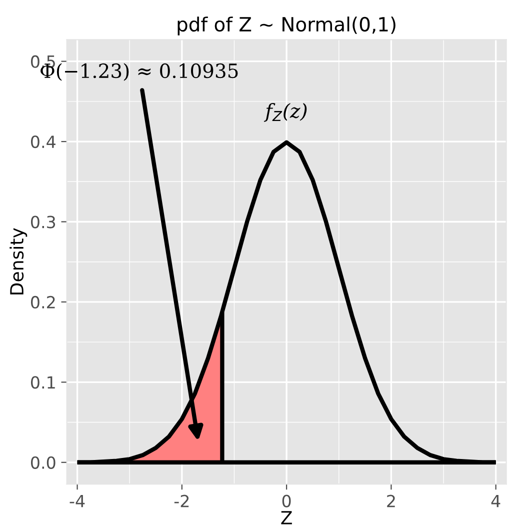 Image resolution: width=514 pixels, height=529 pixels. Describe the element at coordinates (43, 142) in the screenshot. I see `y-tick-label: 0.4` at that location.